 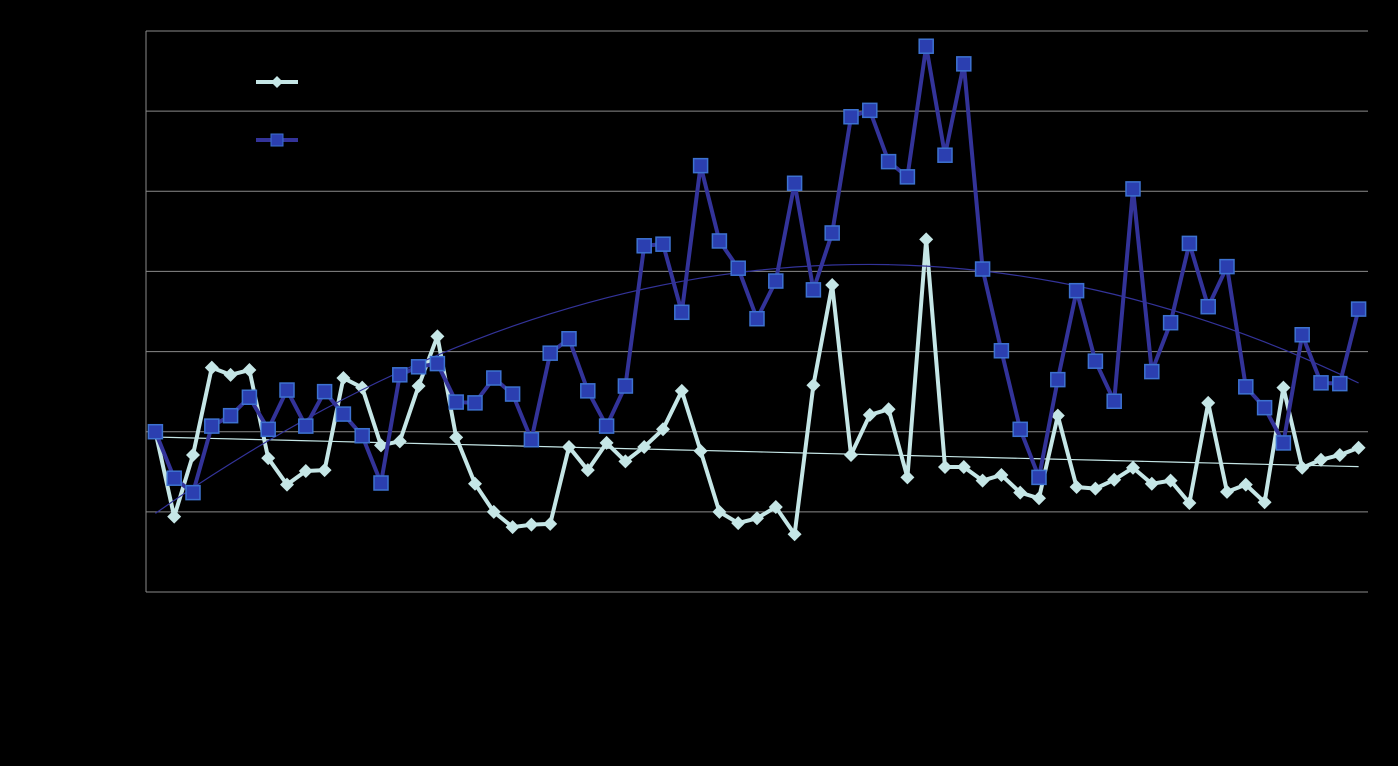 What do you see at coordinates (134, 30) in the screenshot?
I see `y-tick-label: 7` at bounding box center [134, 30].